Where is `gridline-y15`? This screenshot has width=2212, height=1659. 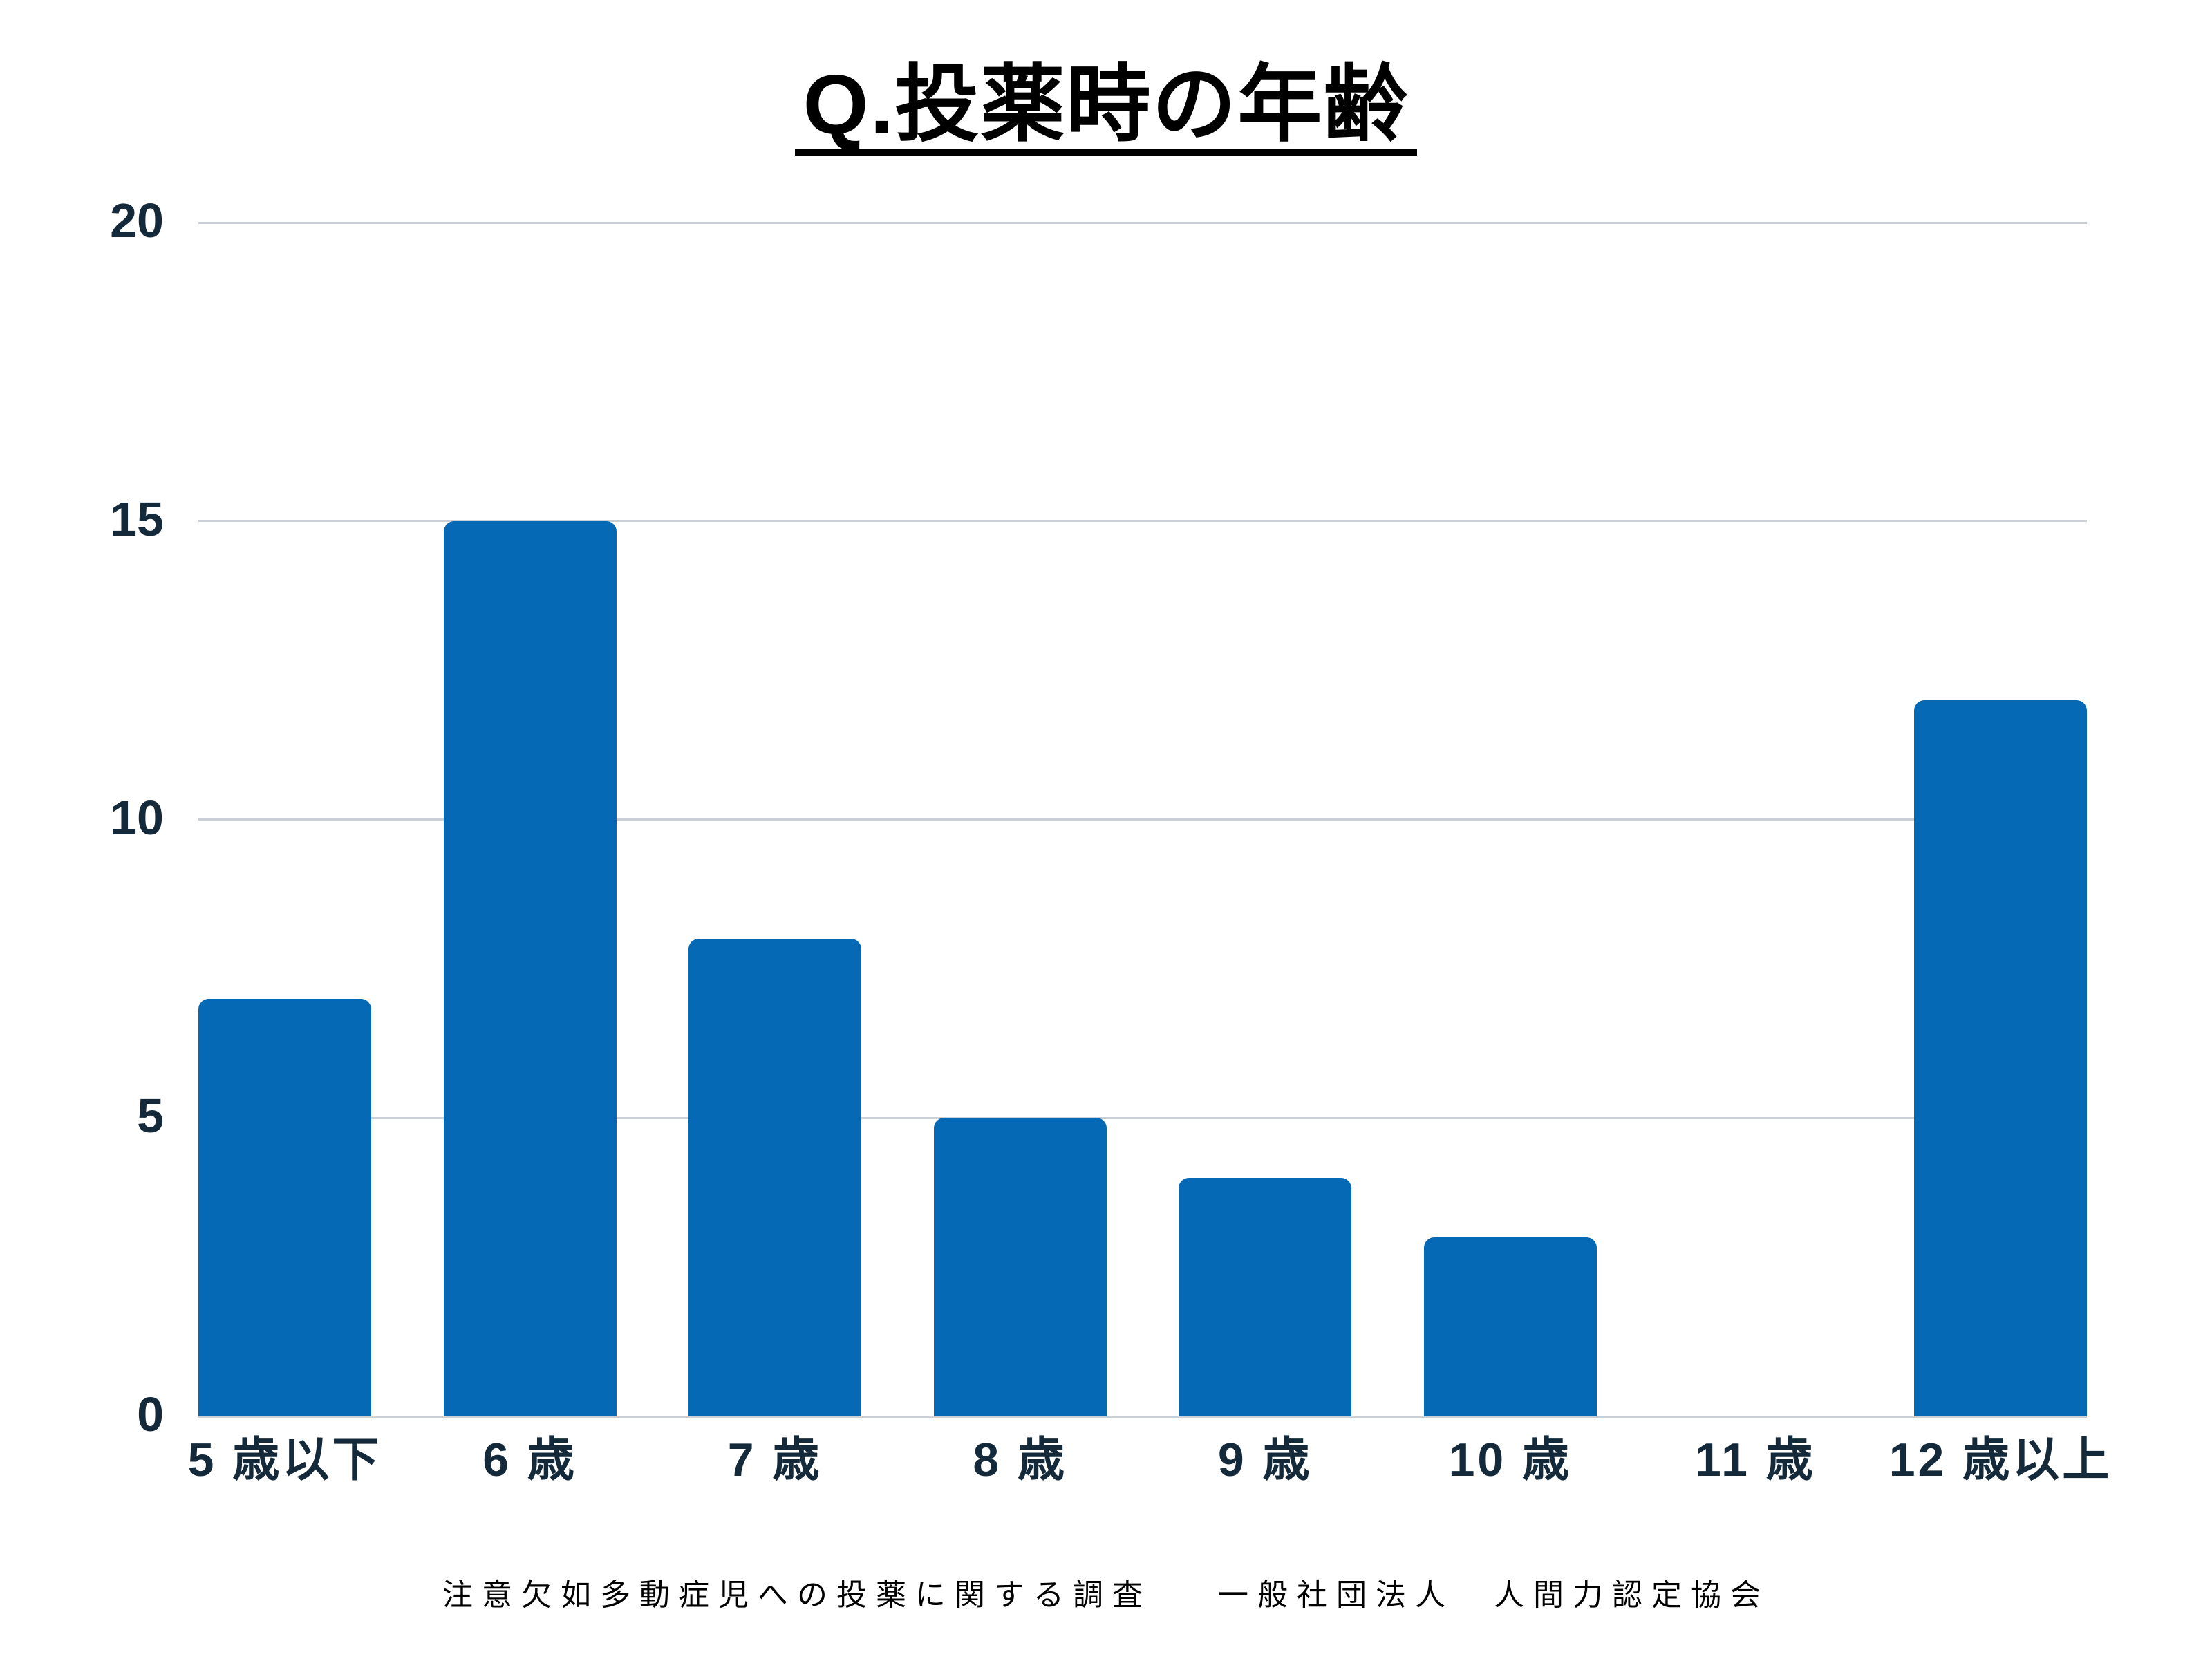
gridline-y15 is located at coordinates (1142, 521).